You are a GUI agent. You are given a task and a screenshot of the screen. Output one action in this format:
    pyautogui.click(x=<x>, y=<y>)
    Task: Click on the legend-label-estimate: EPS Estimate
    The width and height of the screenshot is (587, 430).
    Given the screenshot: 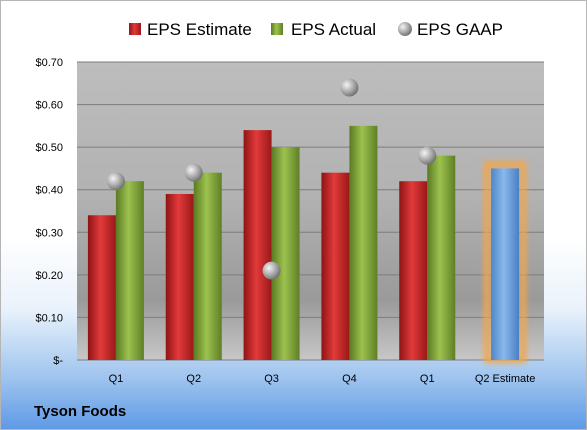 What is the action you would take?
    pyautogui.click(x=199, y=29)
    